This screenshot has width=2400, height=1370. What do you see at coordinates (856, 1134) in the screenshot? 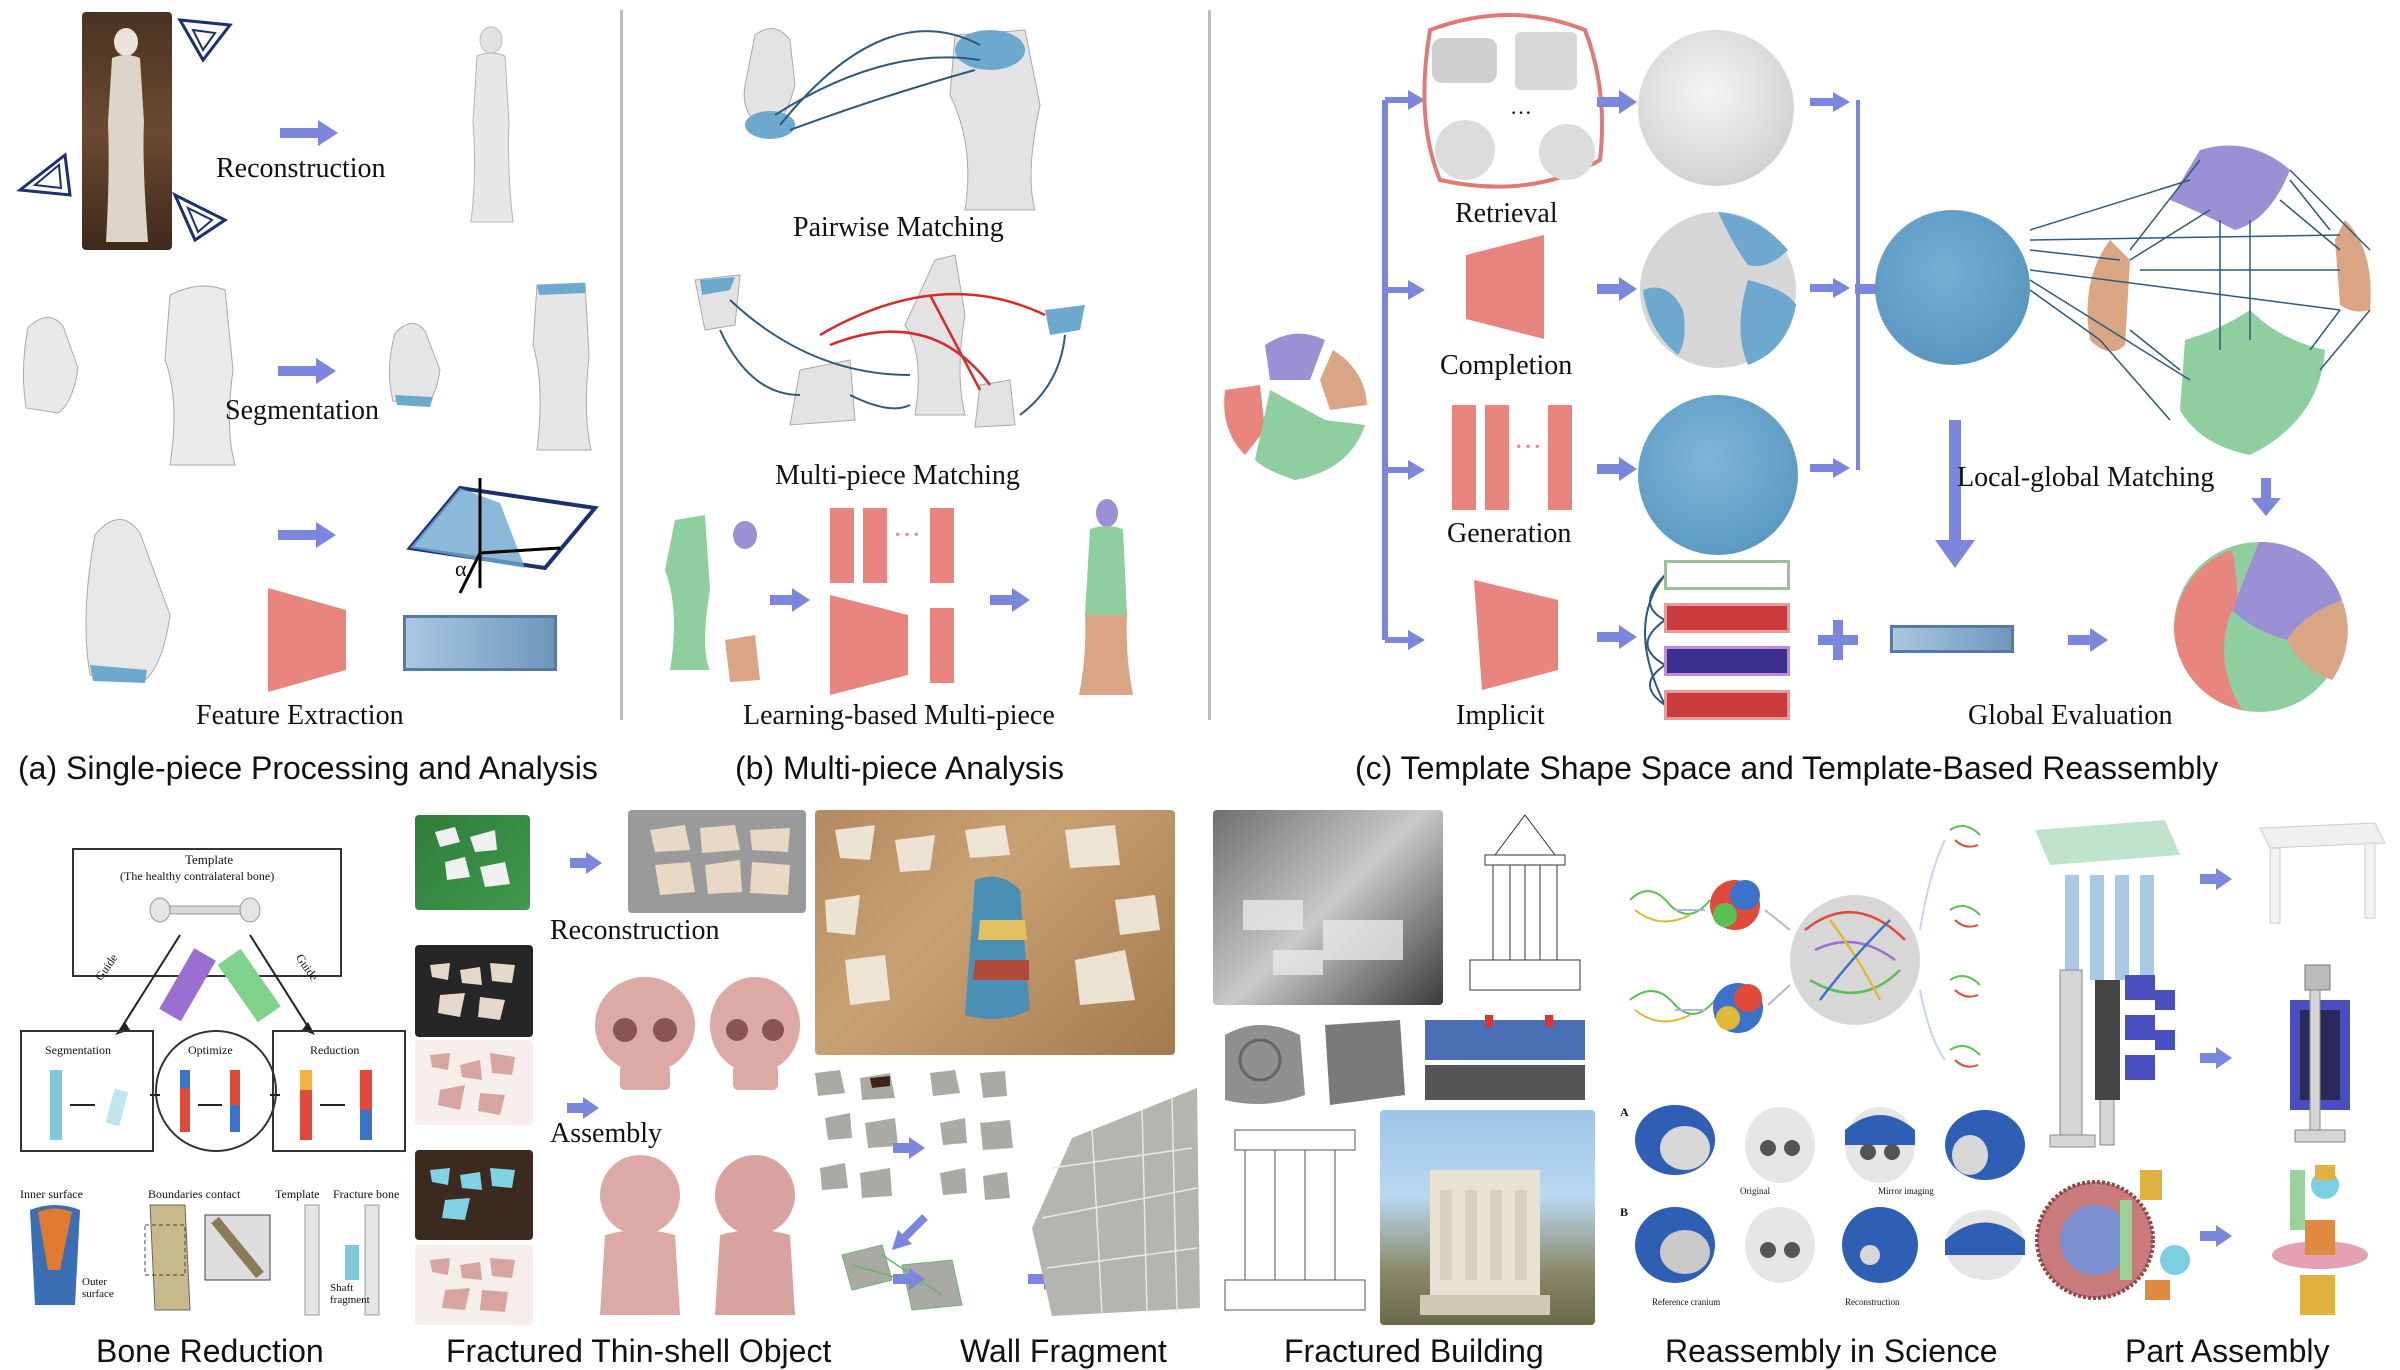
I see `wall-pieces-scattered` at bounding box center [856, 1134].